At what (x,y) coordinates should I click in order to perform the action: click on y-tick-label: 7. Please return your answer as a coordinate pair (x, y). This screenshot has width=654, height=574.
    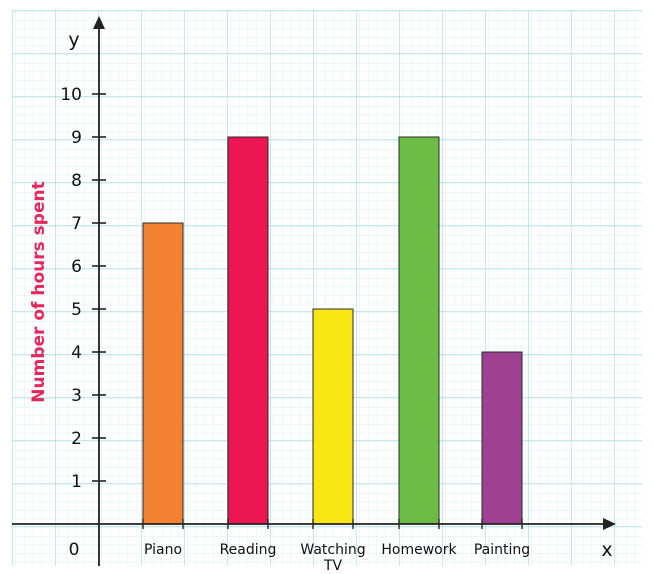
    Looking at the image, I should click on (76, 224).